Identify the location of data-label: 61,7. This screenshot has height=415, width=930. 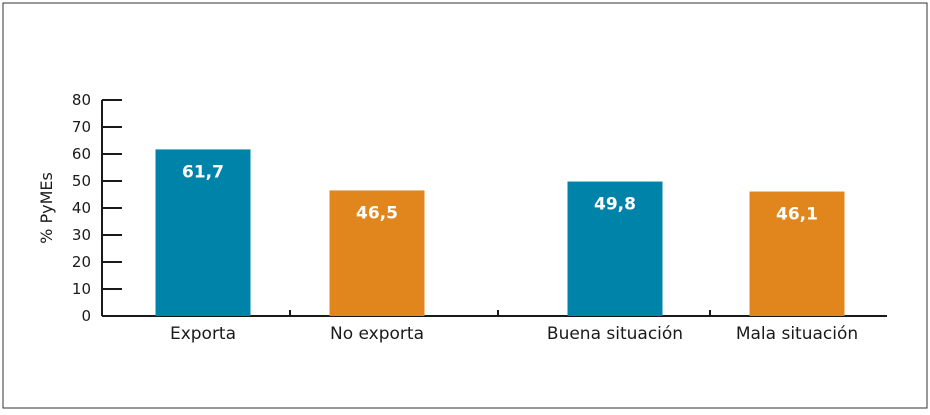
(203, 172).